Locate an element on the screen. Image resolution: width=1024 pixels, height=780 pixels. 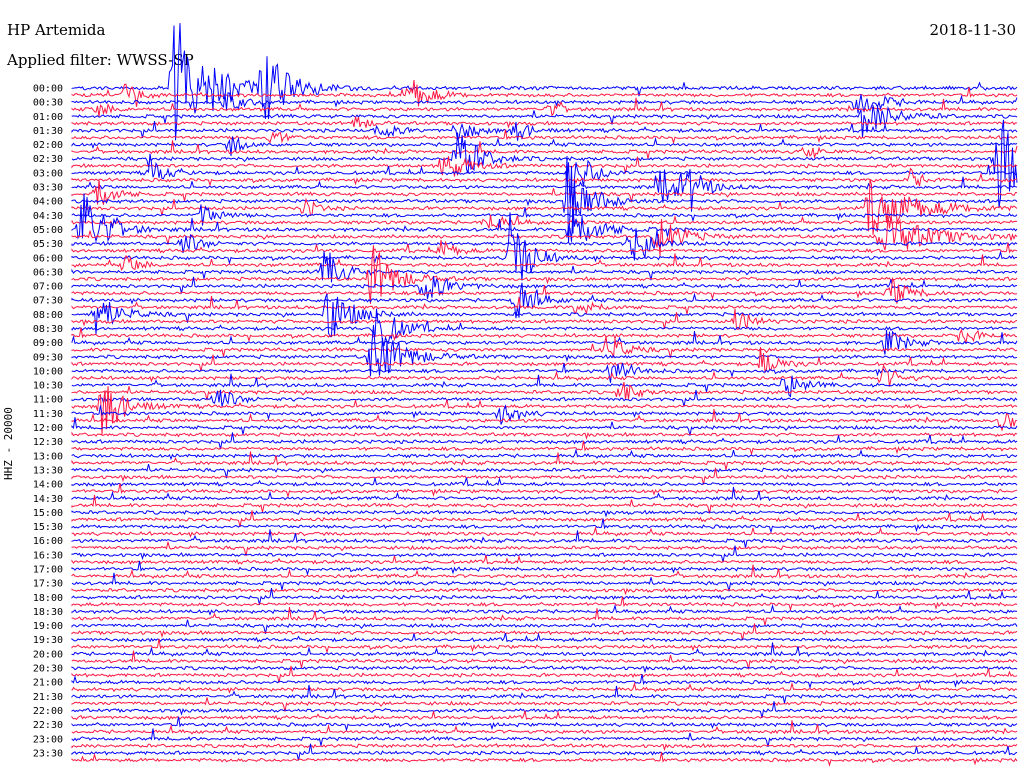
time-tick-label: 11:30 is located at coordinates (48, 414).